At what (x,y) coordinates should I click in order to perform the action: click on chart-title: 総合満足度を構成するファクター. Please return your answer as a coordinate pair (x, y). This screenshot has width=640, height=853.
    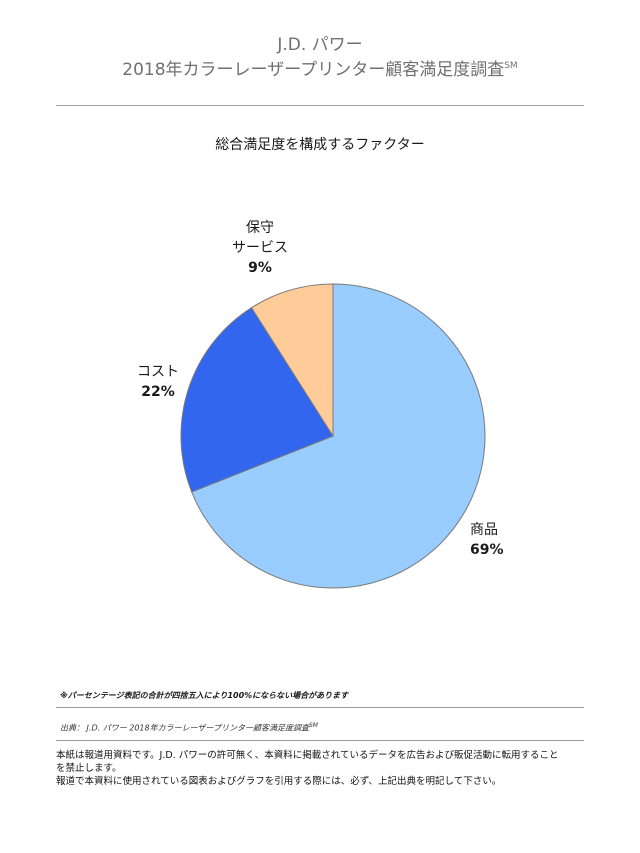
    Looking at the image, I should click on (320, 145).